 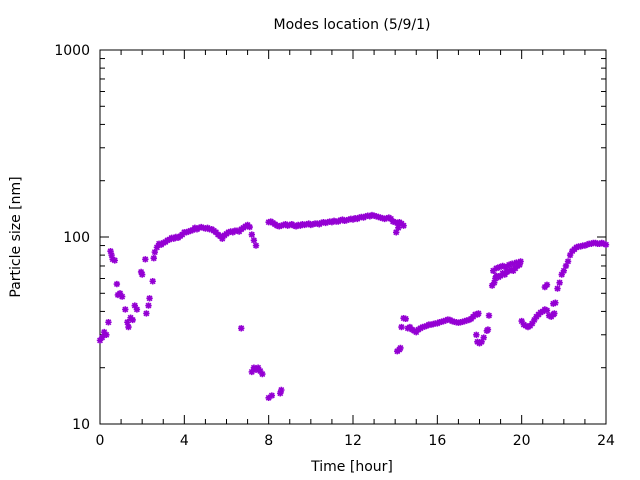 What do you see at coordinates (522, 441) in the screenshot?
I see `x-tick-label: 20` at bounding box center [522, 441].